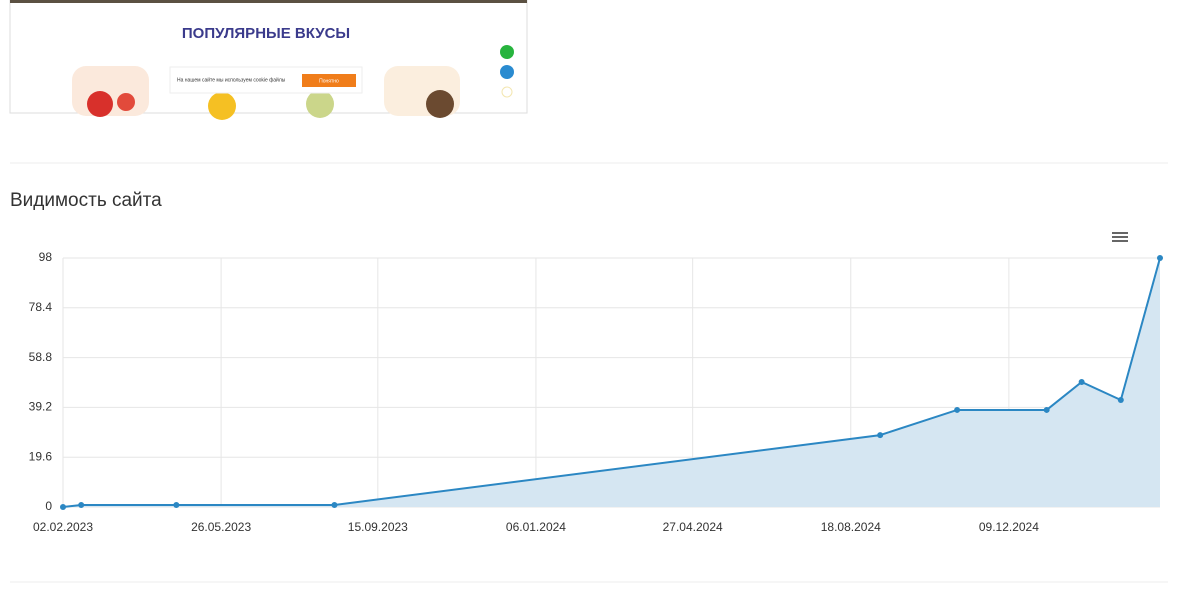 The height and width of the screenshot is (609, 1199). I want to click on y-tick-label: 39.2, so click(41, 407).